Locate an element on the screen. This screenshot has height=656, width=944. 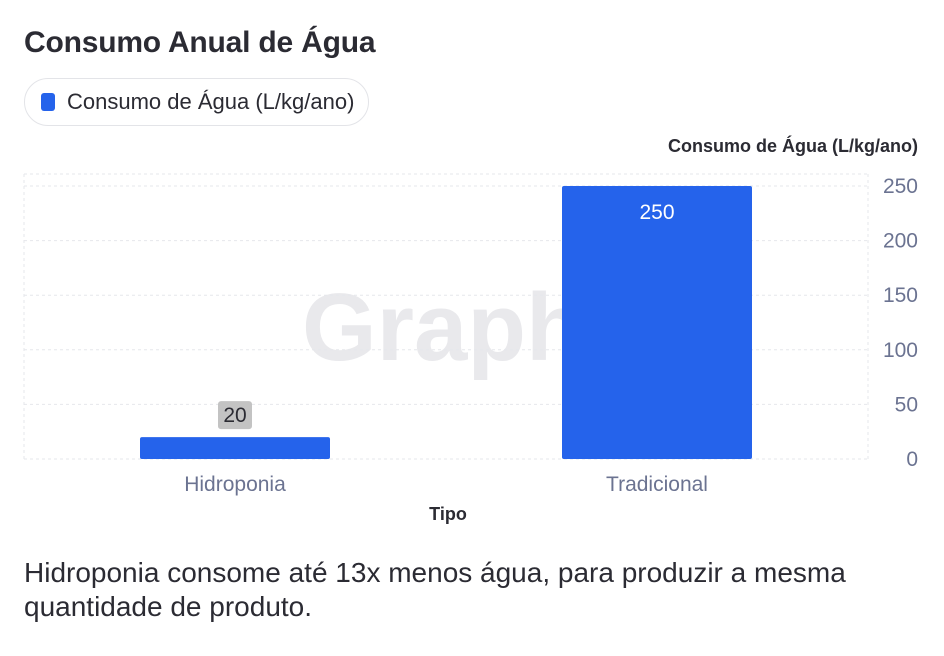
x-axis-title: Tipo is located at coordinates (448, 514).